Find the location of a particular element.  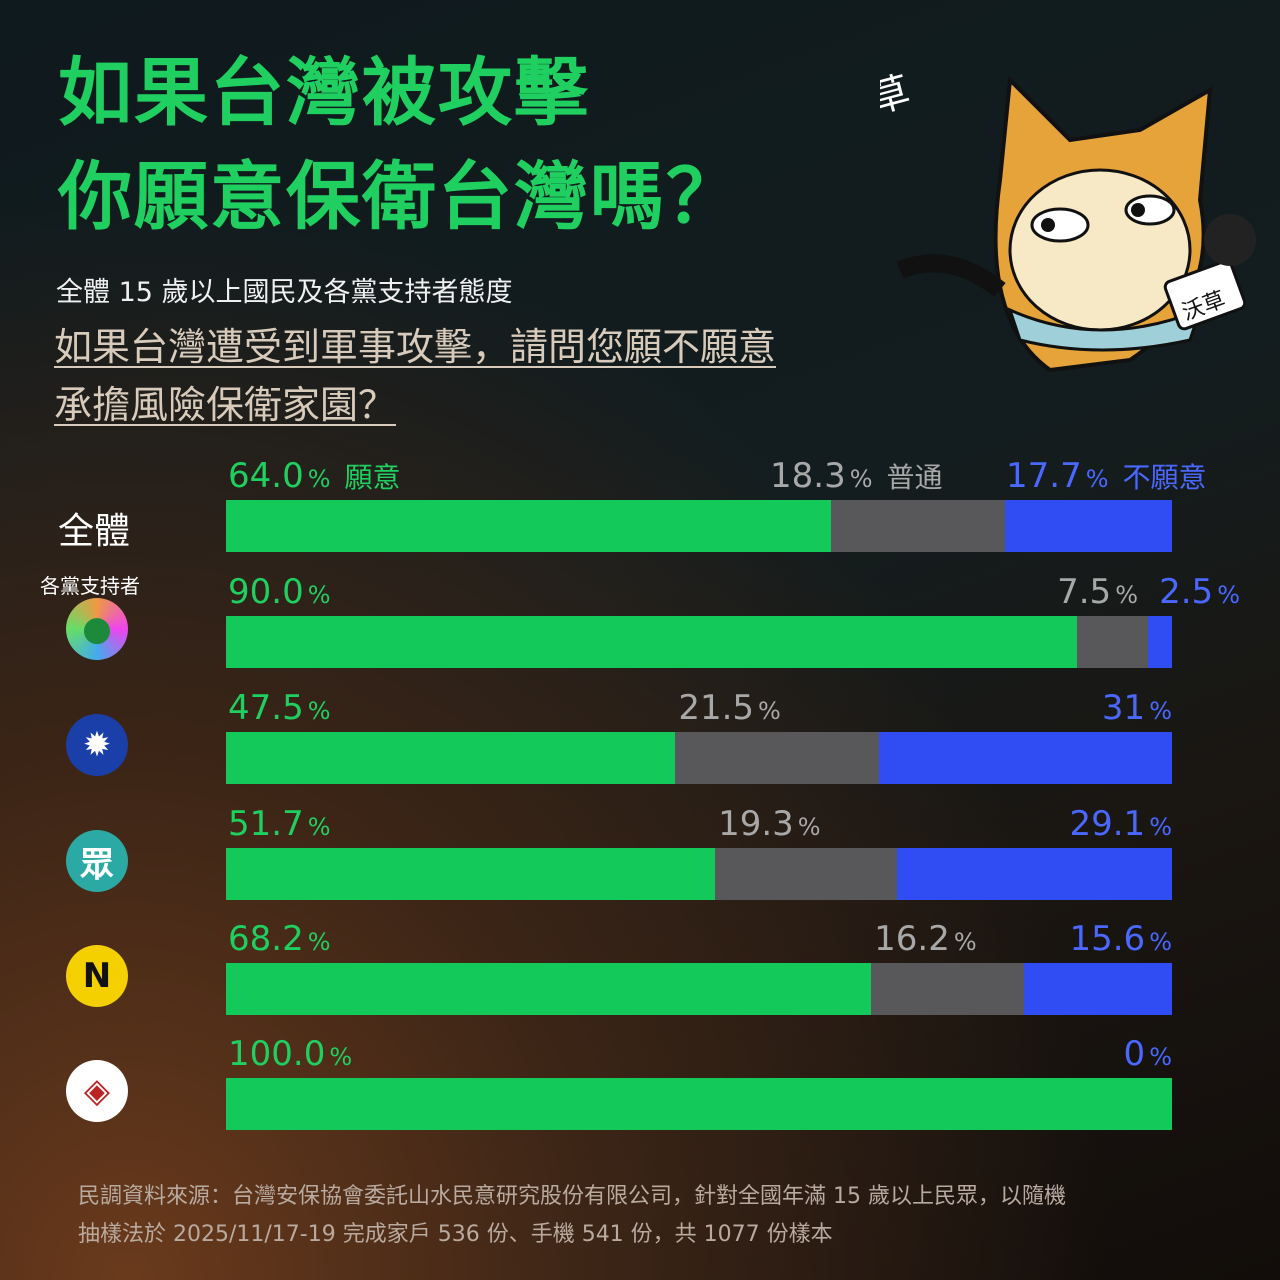

statebuilding-party-icon: ◈ is located at coordinates (97, 1091).